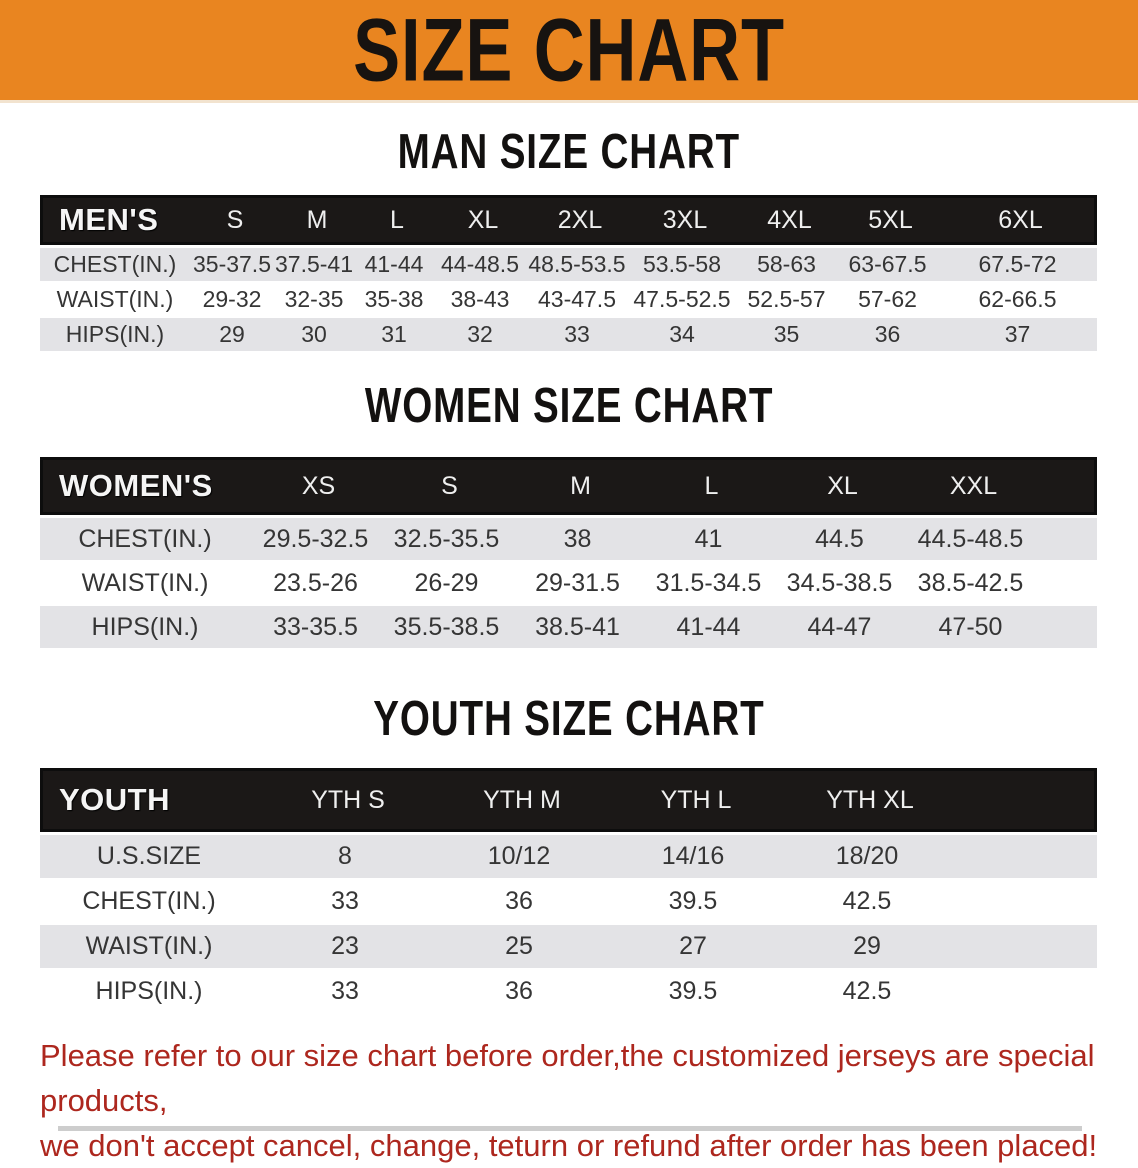  Describe the element at coordinates (786, 264) in the screenshot. I see `table-cell: 58-63` at that location.